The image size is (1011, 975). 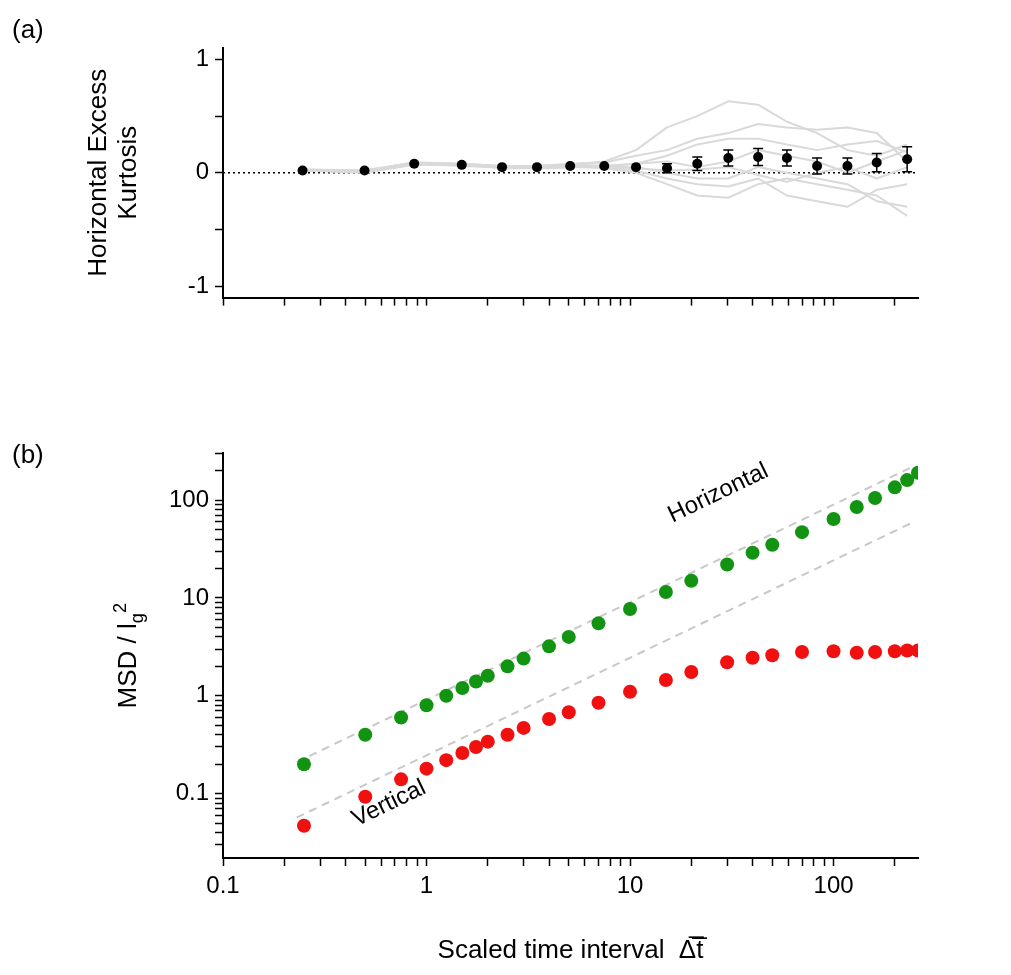 What do you see at coordinates (195, 596) in the screenshot?
I see `y-tick-label: 10` at bounding box center [195, 596].